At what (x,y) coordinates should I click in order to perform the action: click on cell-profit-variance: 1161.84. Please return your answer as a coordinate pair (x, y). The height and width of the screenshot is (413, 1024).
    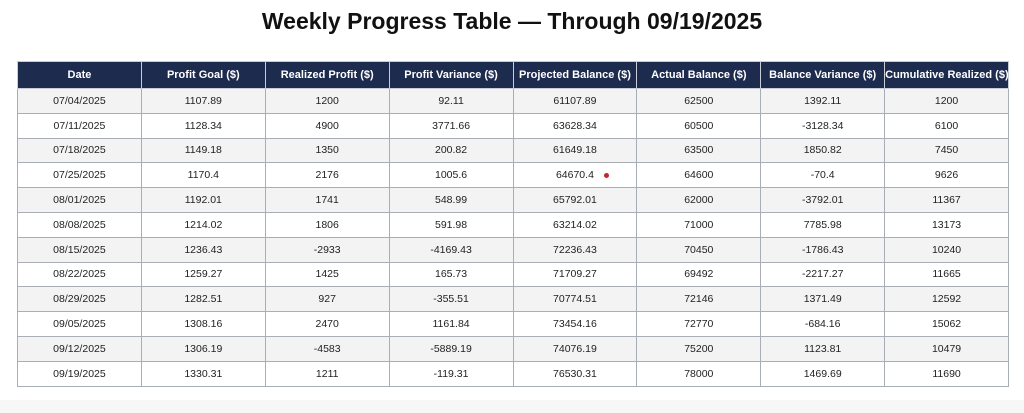
    Looking at the image, I should click on (451, 324).